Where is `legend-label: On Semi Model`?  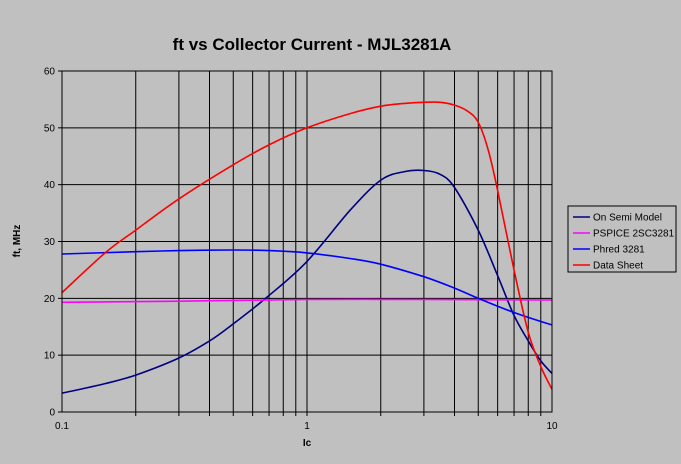 legend-label: On Semi Model is located at coordinates (627, 218).